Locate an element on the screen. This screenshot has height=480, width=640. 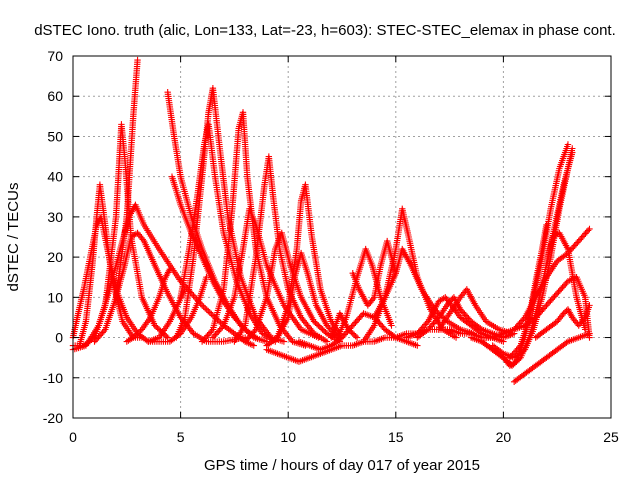
y-tick-label: 20 is located at coordinates (55, 257).